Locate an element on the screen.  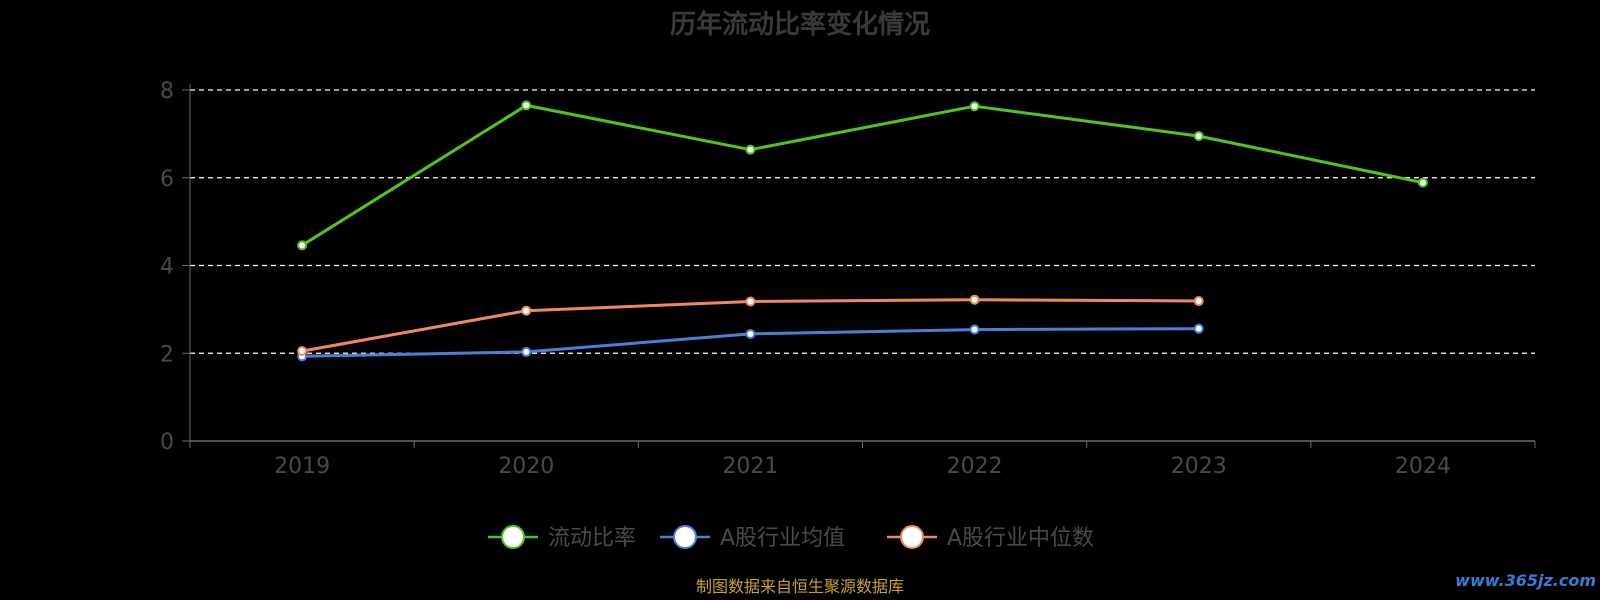
legend-label: A股行业中位数 is located at coordinates (1020, 538).